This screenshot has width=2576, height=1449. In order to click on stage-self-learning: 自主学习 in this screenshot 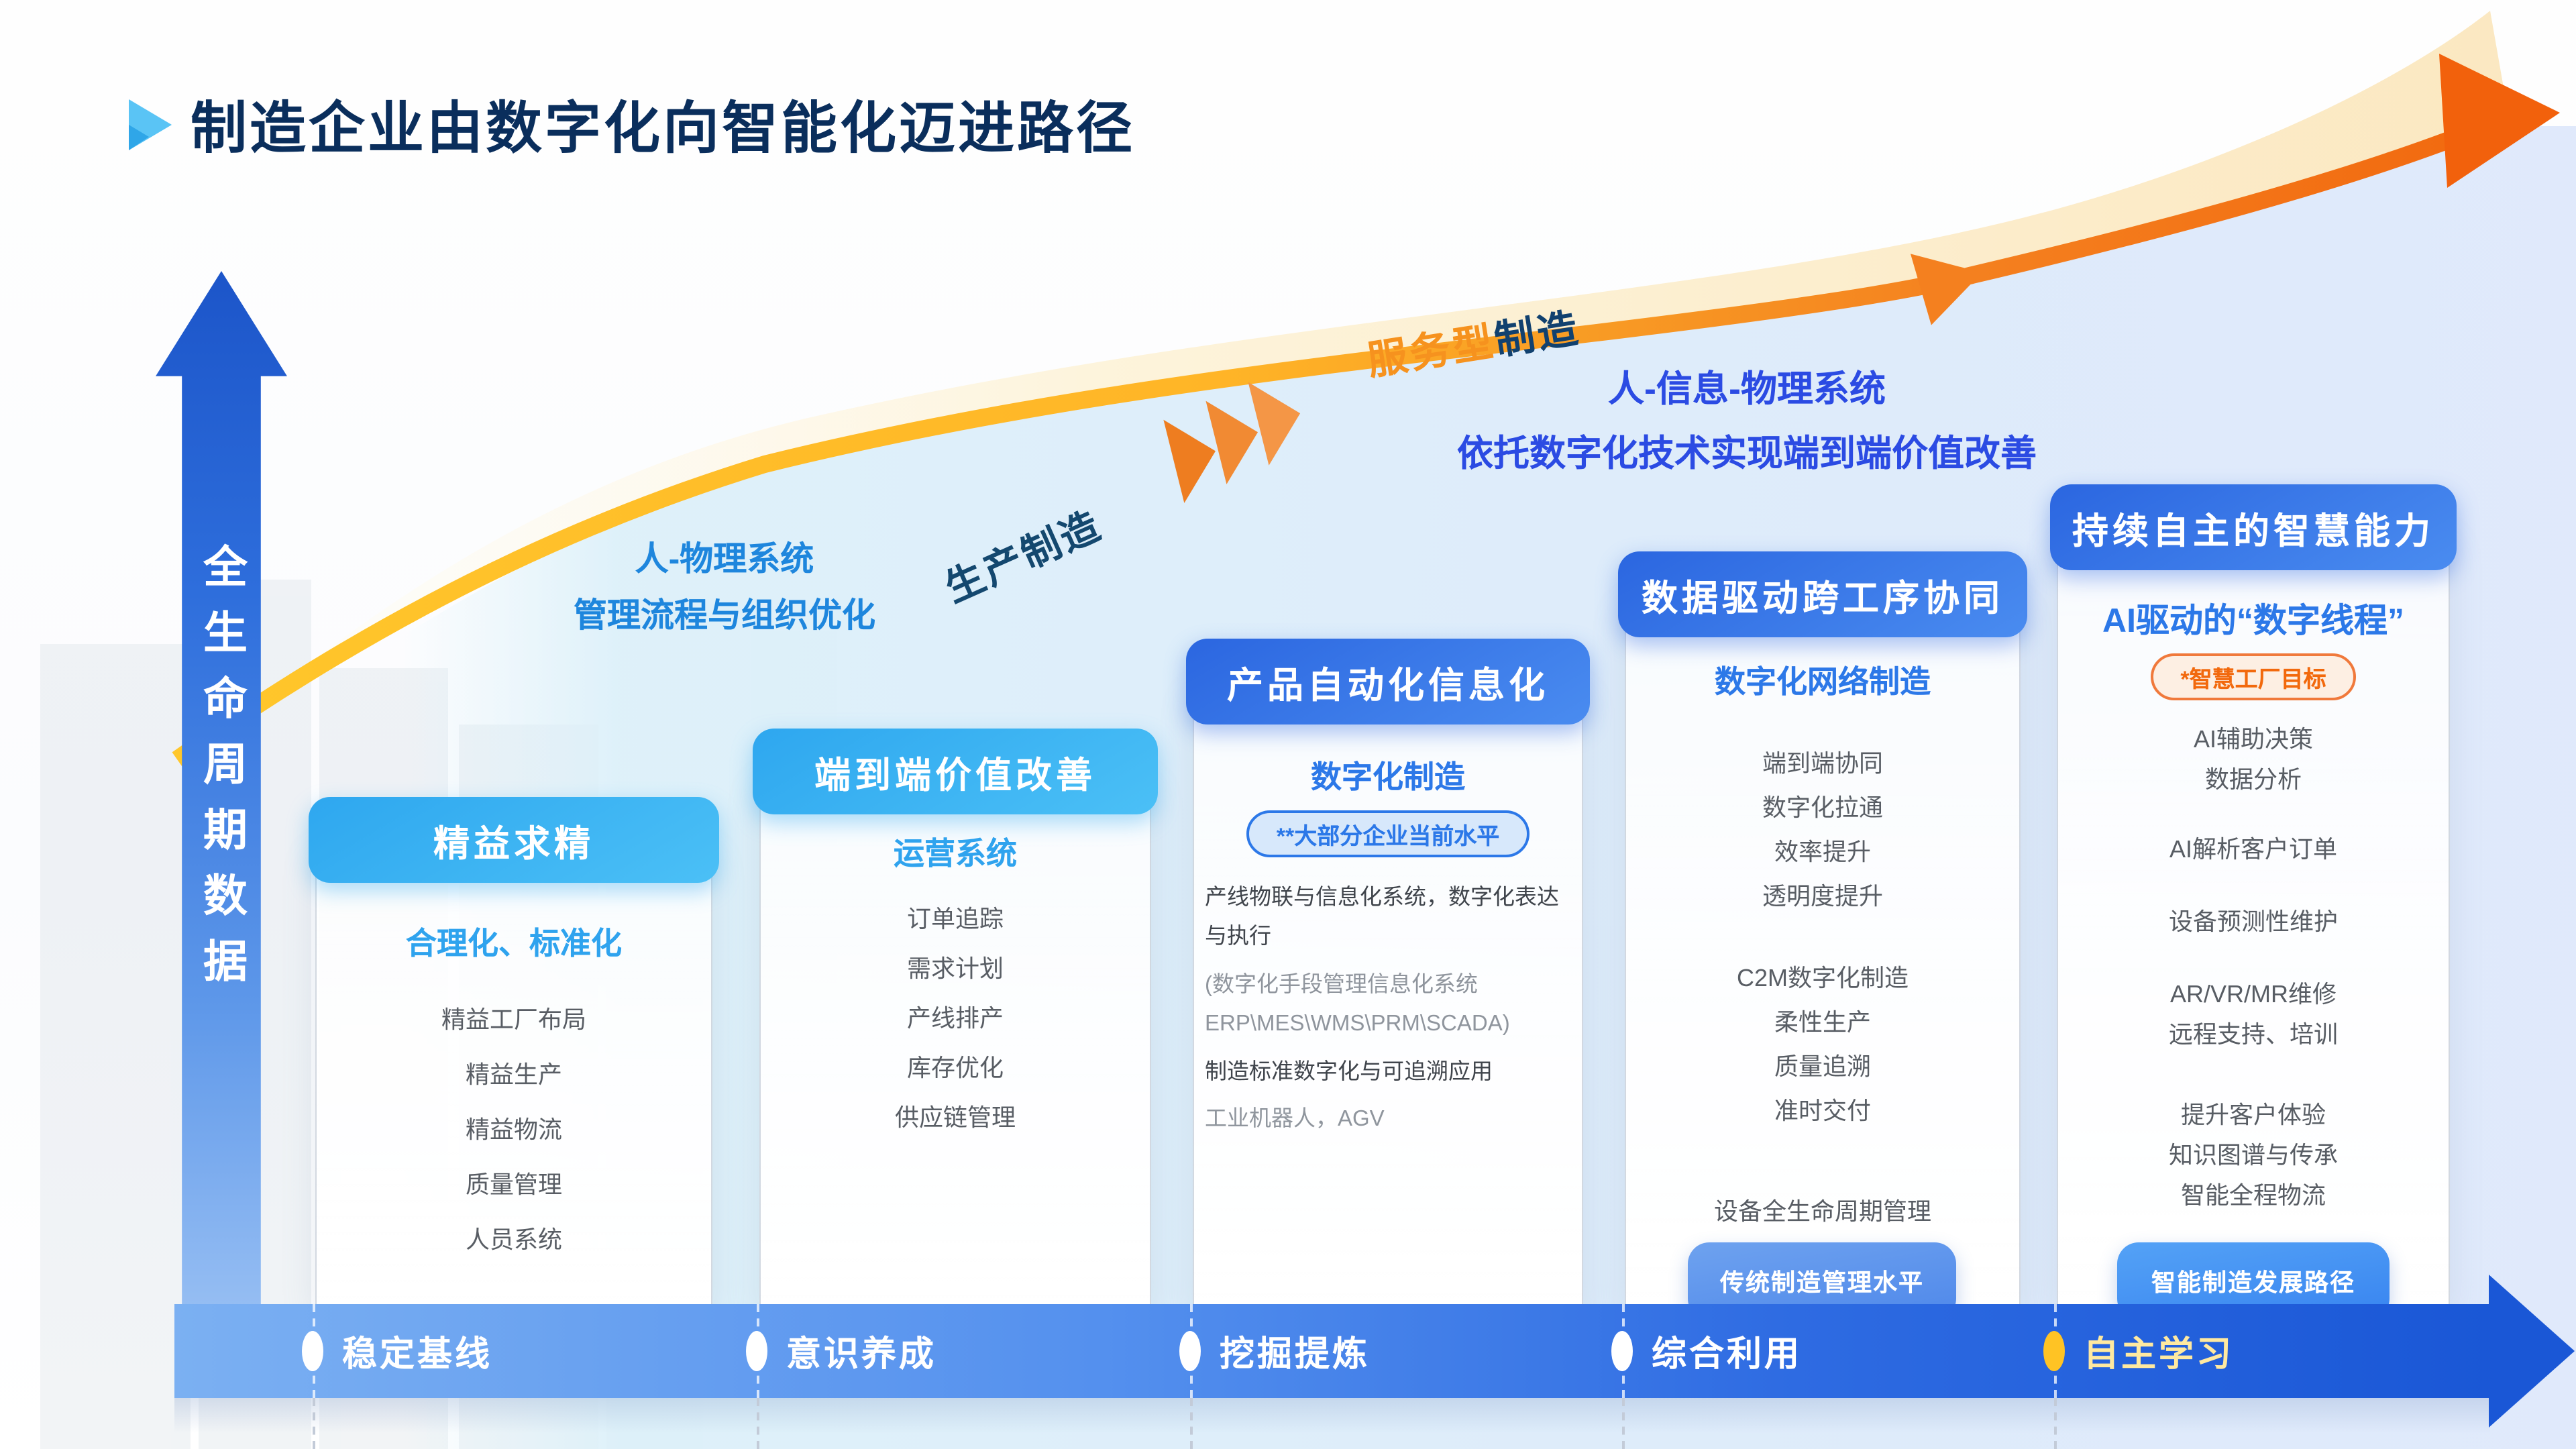, I will do `click(2138, 1351)`.